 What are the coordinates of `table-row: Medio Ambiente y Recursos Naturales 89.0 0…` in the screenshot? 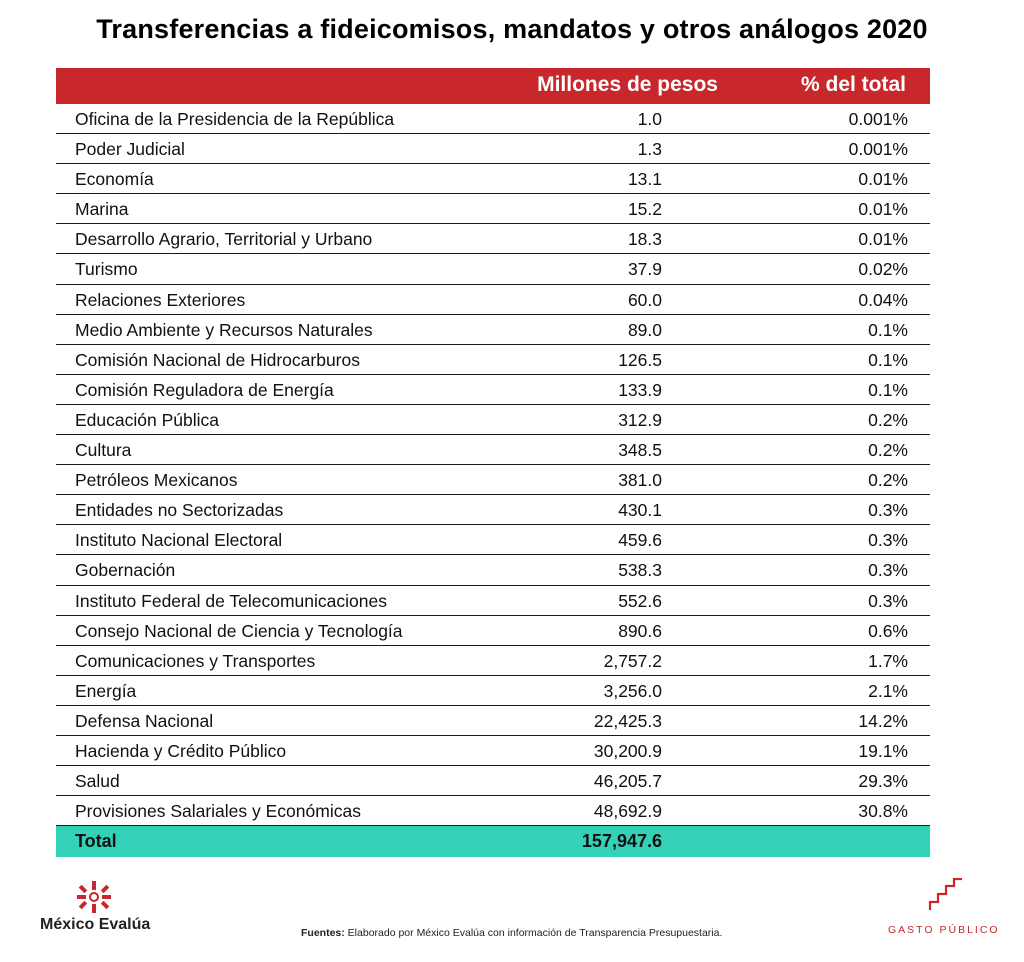 It's located at (493, 330).